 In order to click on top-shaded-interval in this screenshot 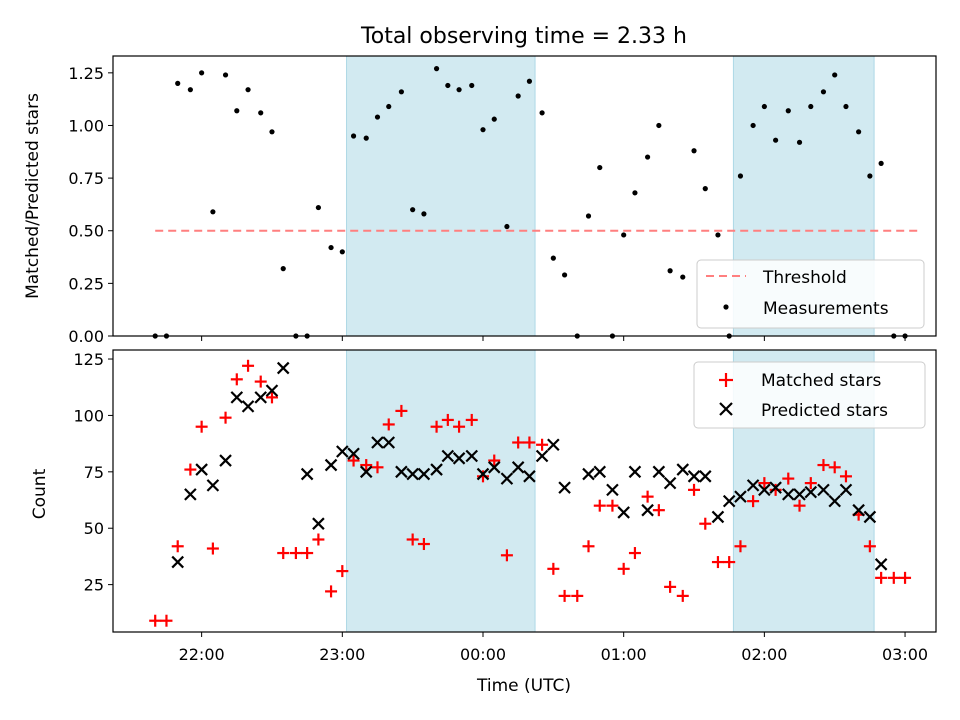, I will do `click(441, 196)`.